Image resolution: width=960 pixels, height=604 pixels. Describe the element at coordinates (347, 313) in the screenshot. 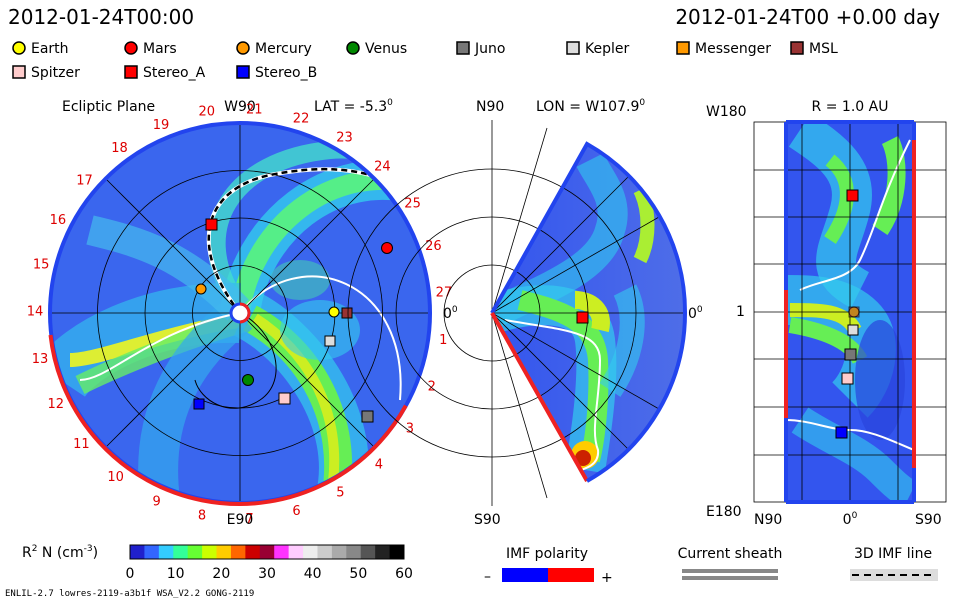

I see `msl-marker` at that location.